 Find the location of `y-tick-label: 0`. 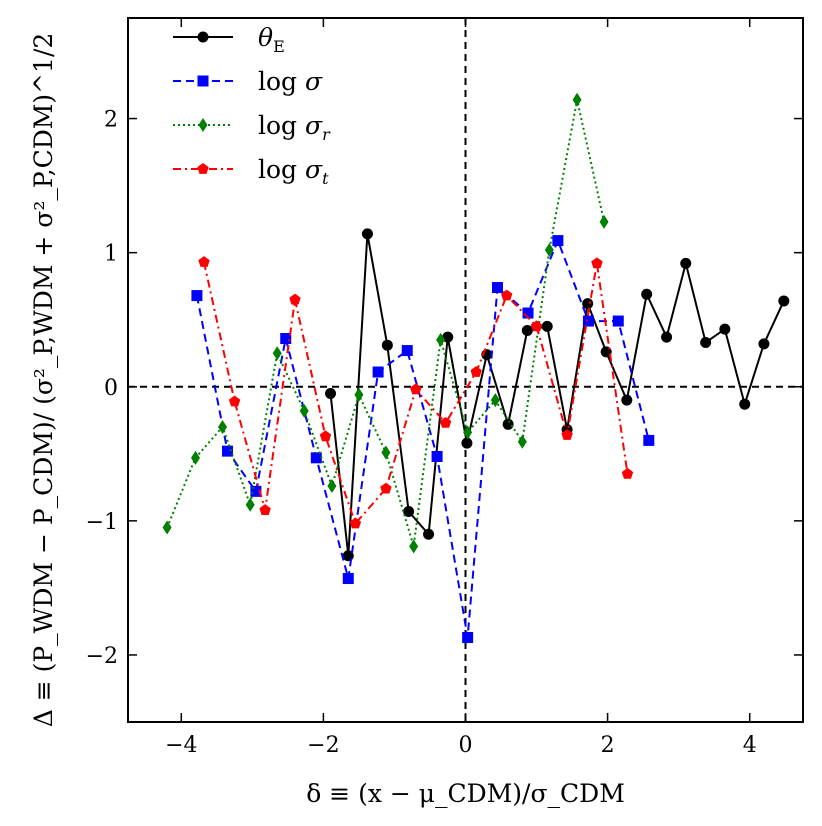

y-tick-label: 0 is located at coordinates (111, 388).